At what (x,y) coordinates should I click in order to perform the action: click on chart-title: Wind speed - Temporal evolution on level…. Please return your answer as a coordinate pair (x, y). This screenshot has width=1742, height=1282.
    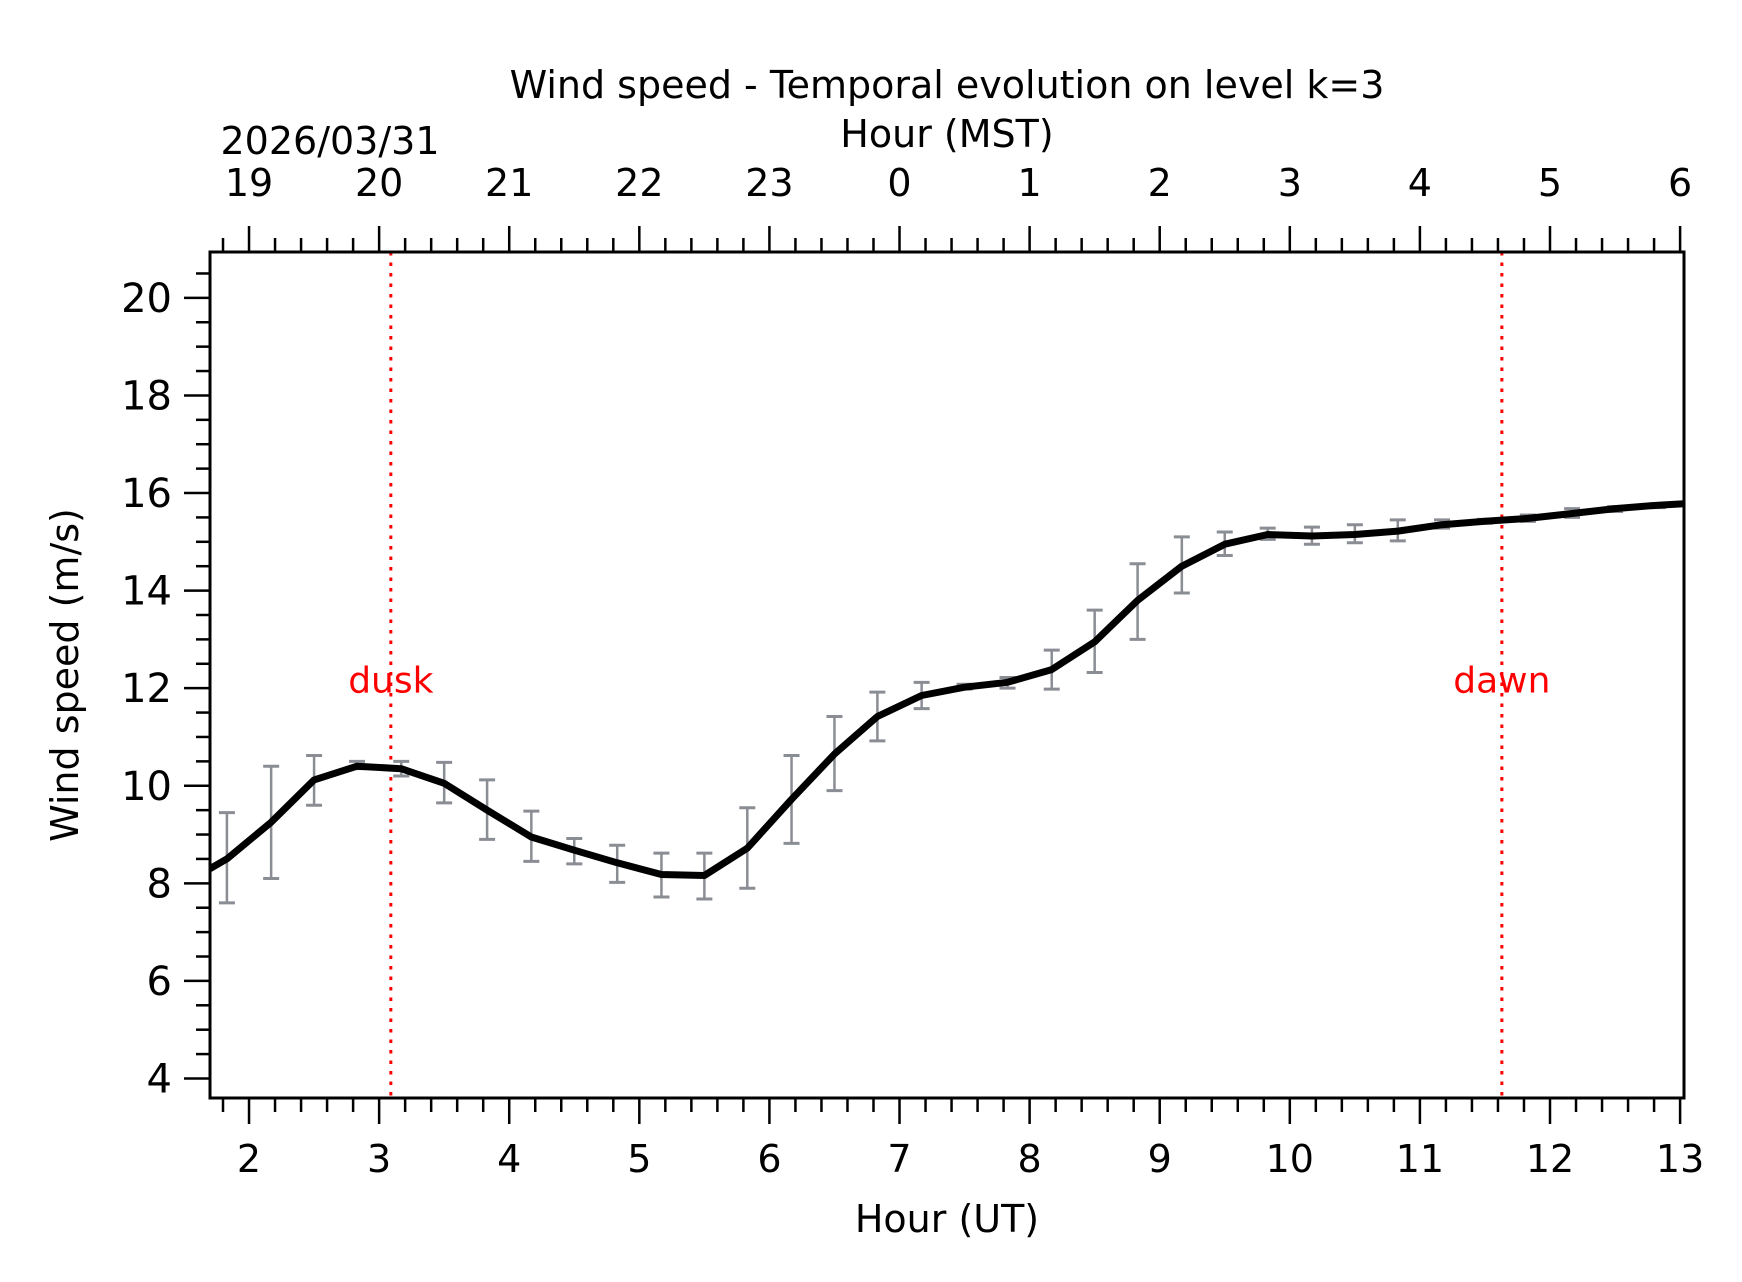
    Looking at the image, I should click on (947, 85).